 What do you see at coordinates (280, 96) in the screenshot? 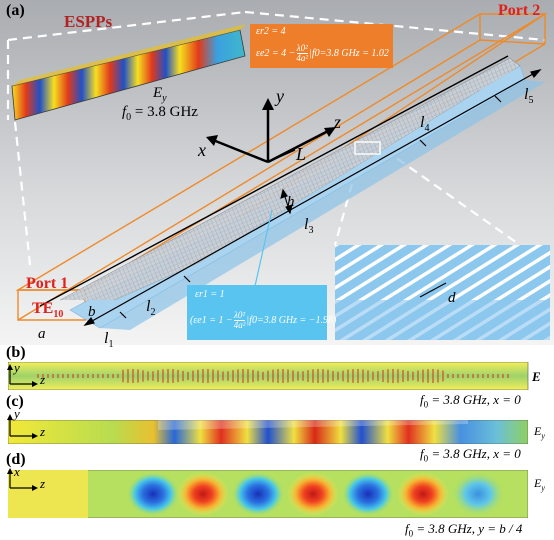
I see `axis-y-label: y` at bounding box center [280, 96].